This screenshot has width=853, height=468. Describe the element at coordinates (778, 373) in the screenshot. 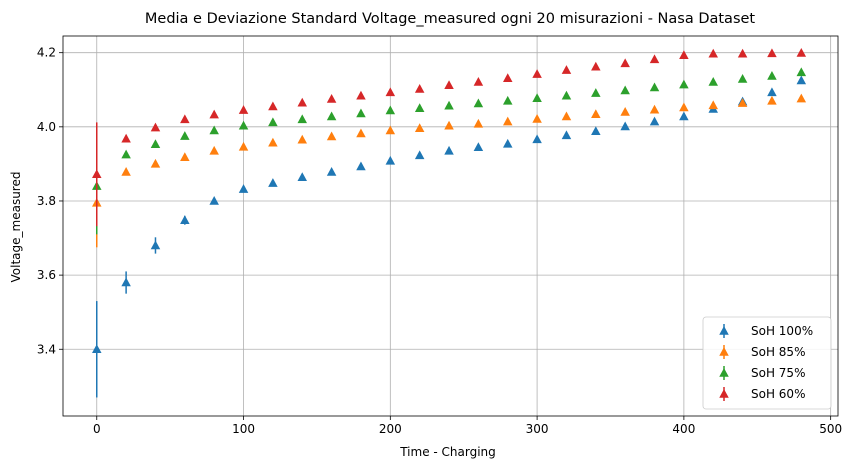

I see `legend-label: SoH 75%` at that location.